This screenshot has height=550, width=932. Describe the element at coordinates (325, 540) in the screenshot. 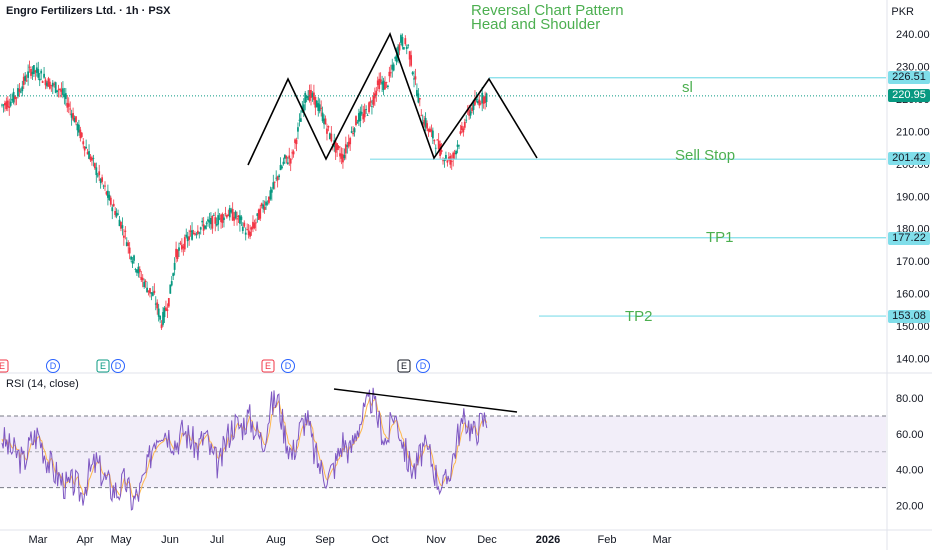

I see `x-tick-label: Sep` at that location.